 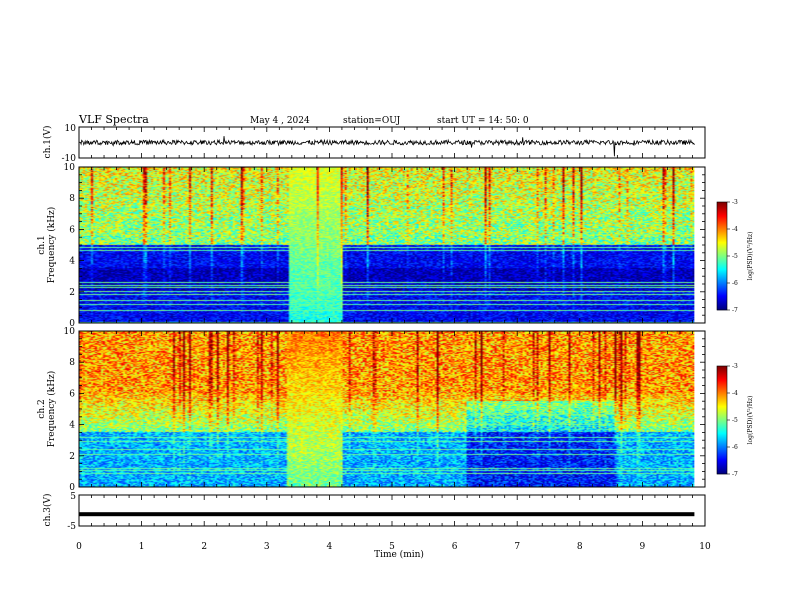 I want to click on spec1-ytick-label-6: 6, so click(x=72, y=230).